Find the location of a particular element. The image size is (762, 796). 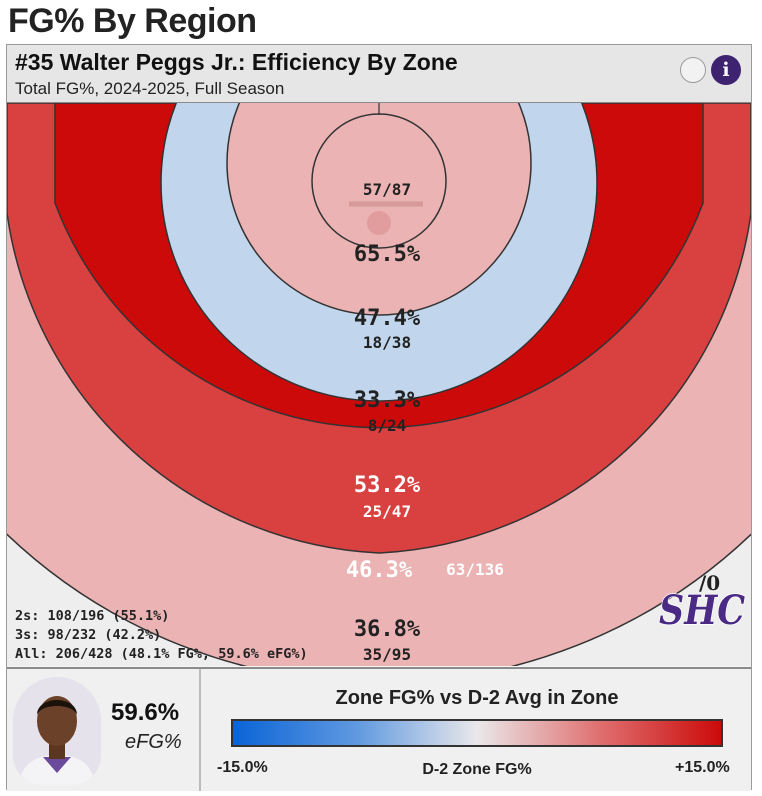

long-mid-made-att: 25/47 is located at coordinates (387, 511).